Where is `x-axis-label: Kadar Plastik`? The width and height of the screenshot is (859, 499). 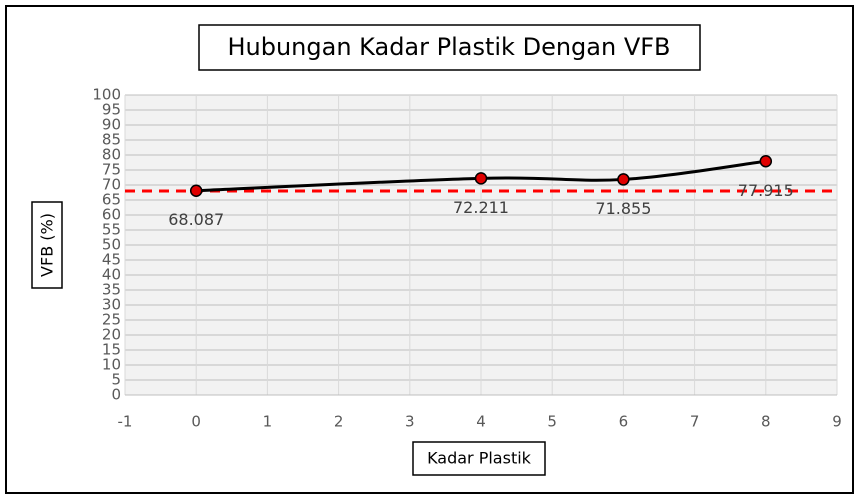 x-axis-label: Kadar Plastik is located at coordinates (479, 458).